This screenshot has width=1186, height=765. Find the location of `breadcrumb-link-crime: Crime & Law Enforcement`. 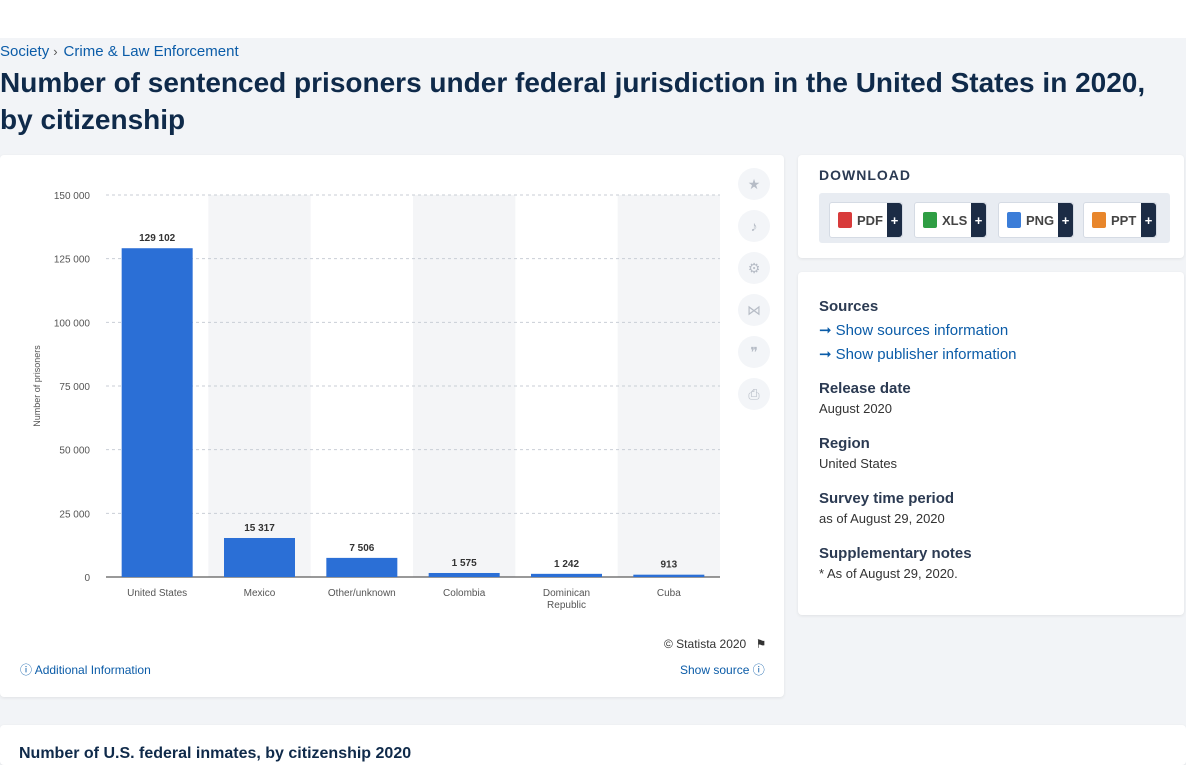

breadcrumb-link-crime: Crime & Law Enforcement is located at coordinates (151, 51).